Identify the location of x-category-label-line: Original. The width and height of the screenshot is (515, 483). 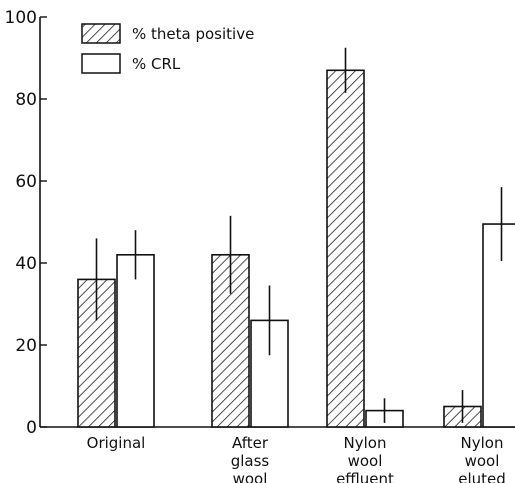
(116, 443).